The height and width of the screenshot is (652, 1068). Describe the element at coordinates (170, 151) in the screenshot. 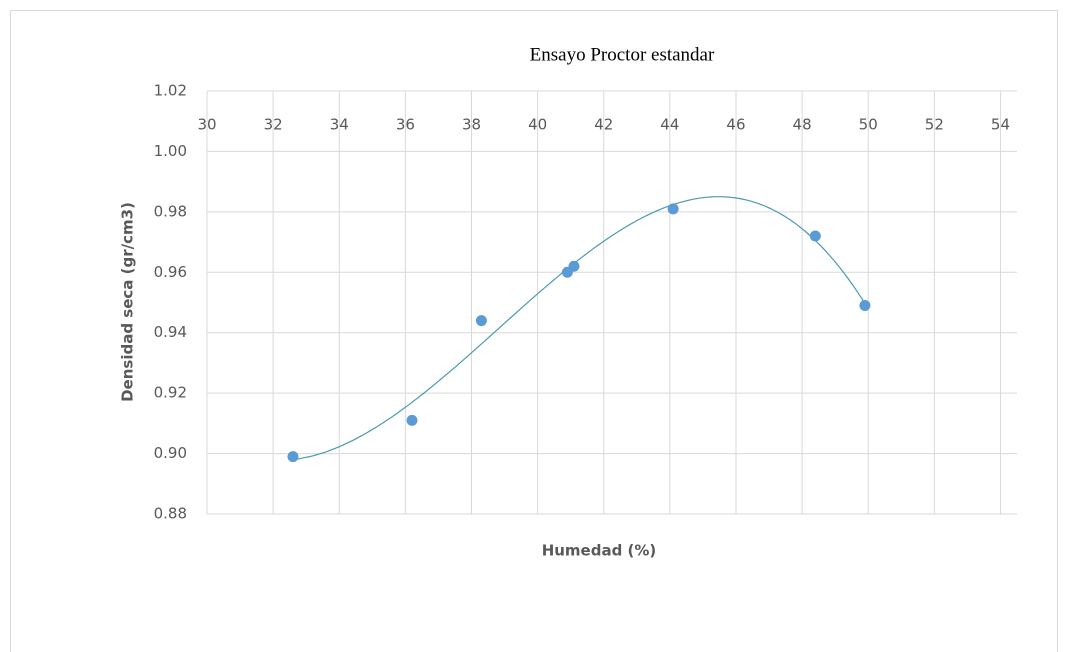

I see `y-tick-label: 1.00` at that location.